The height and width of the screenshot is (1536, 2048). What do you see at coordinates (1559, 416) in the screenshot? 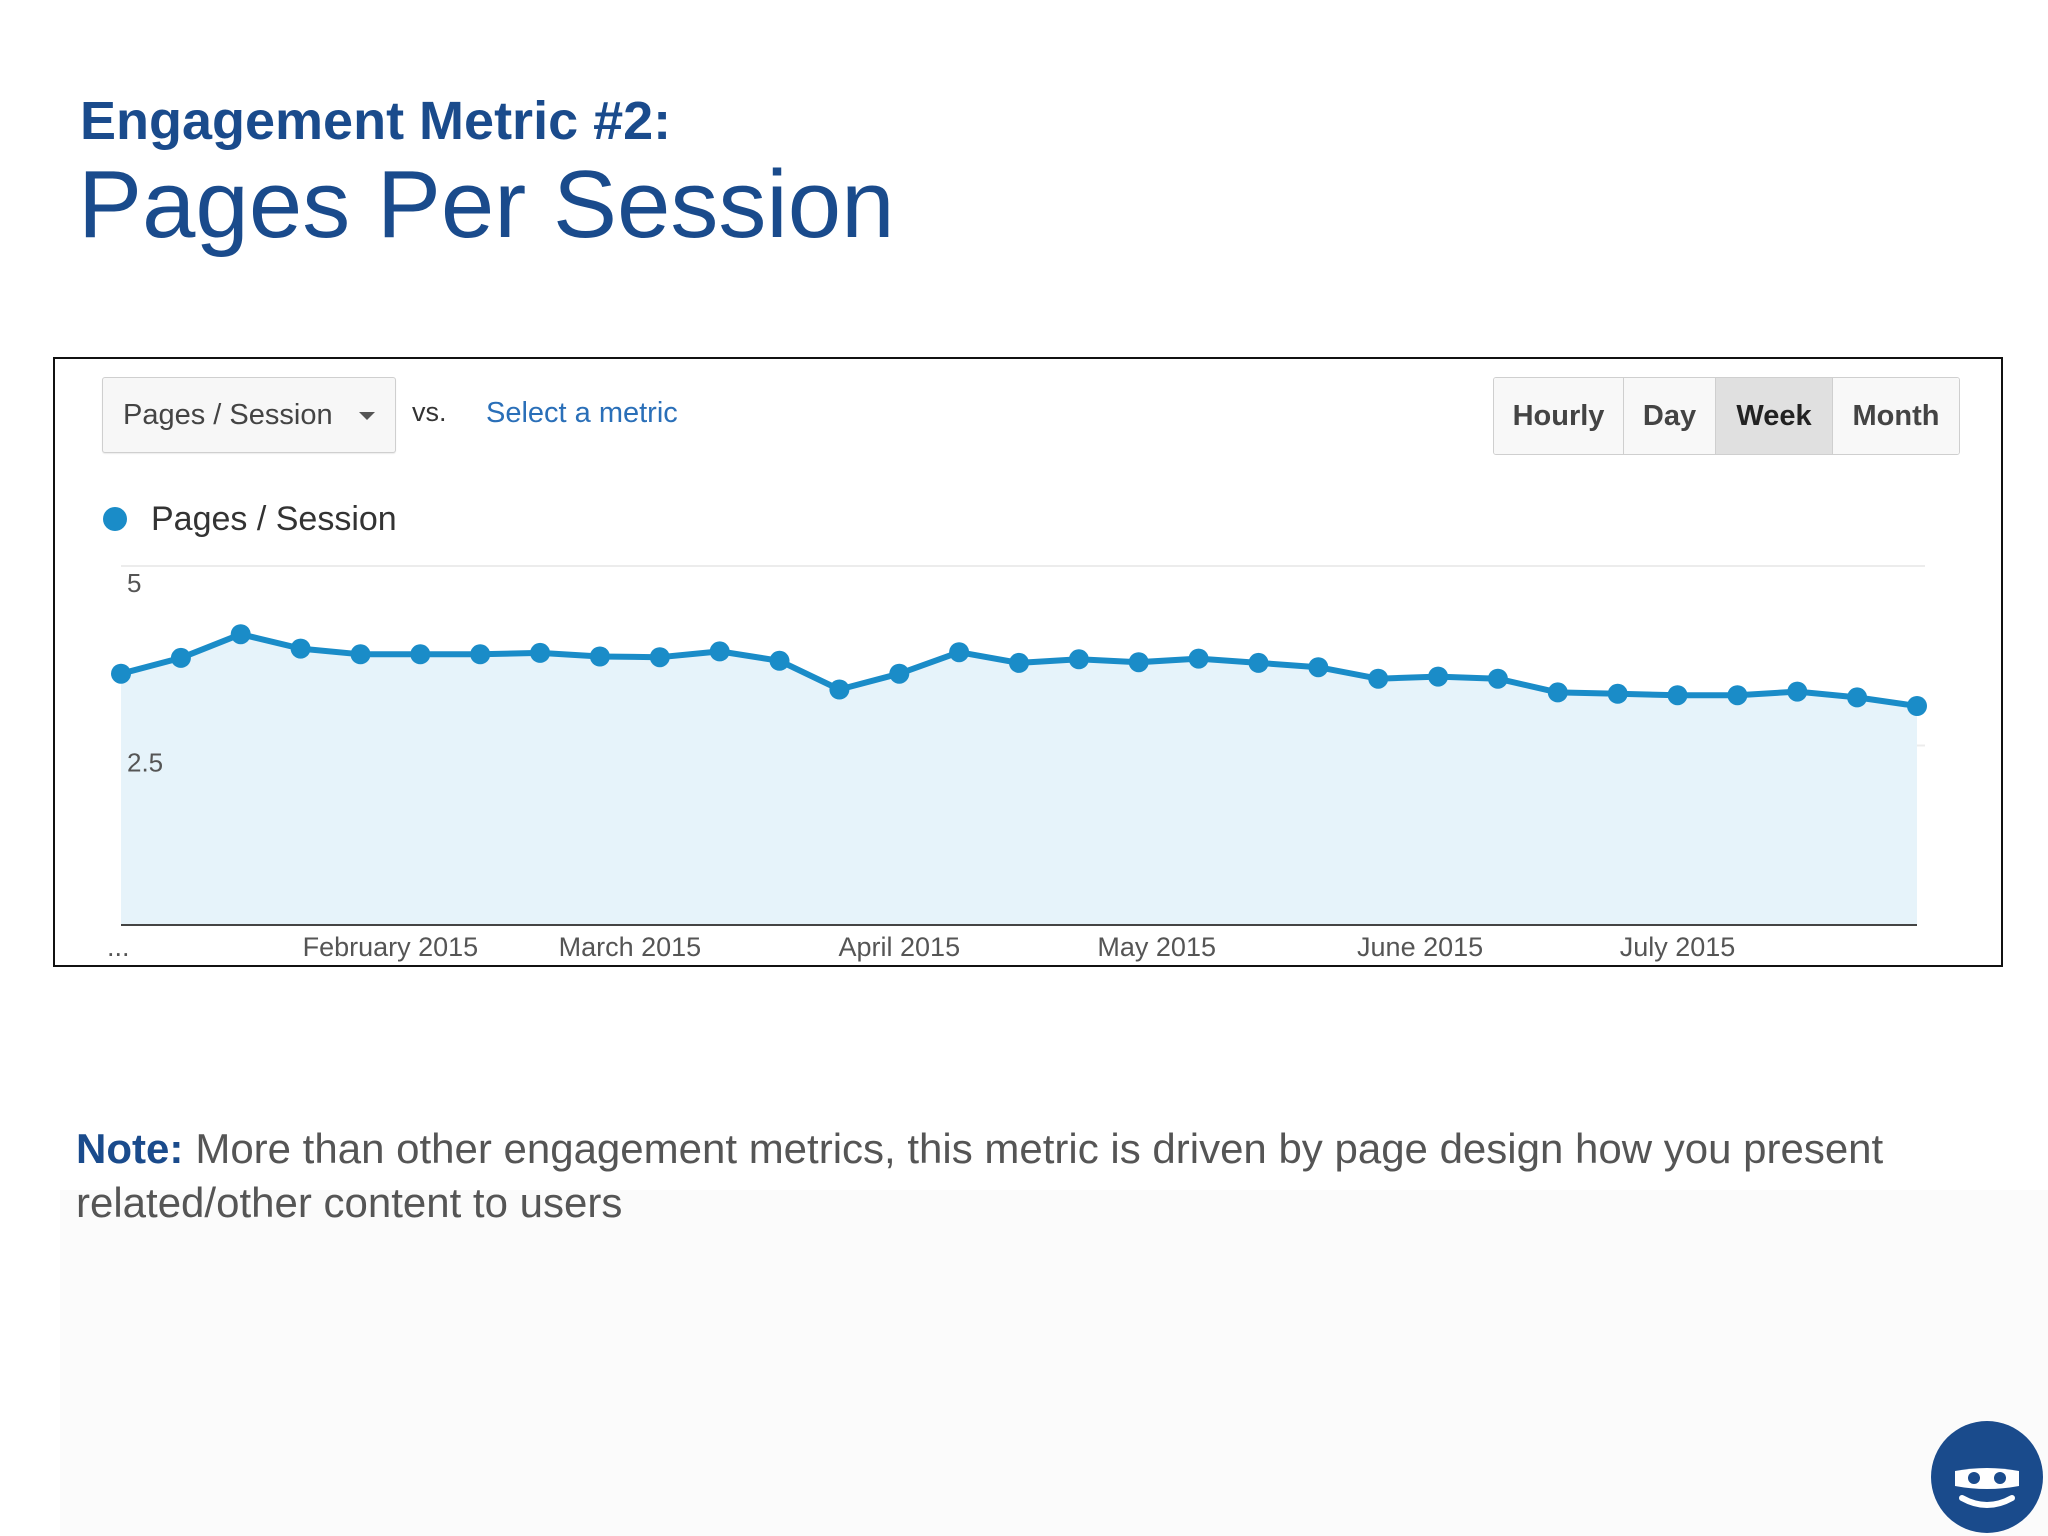
I see `range-hourly-button: Hourly` at bounding box center [1559, 416].